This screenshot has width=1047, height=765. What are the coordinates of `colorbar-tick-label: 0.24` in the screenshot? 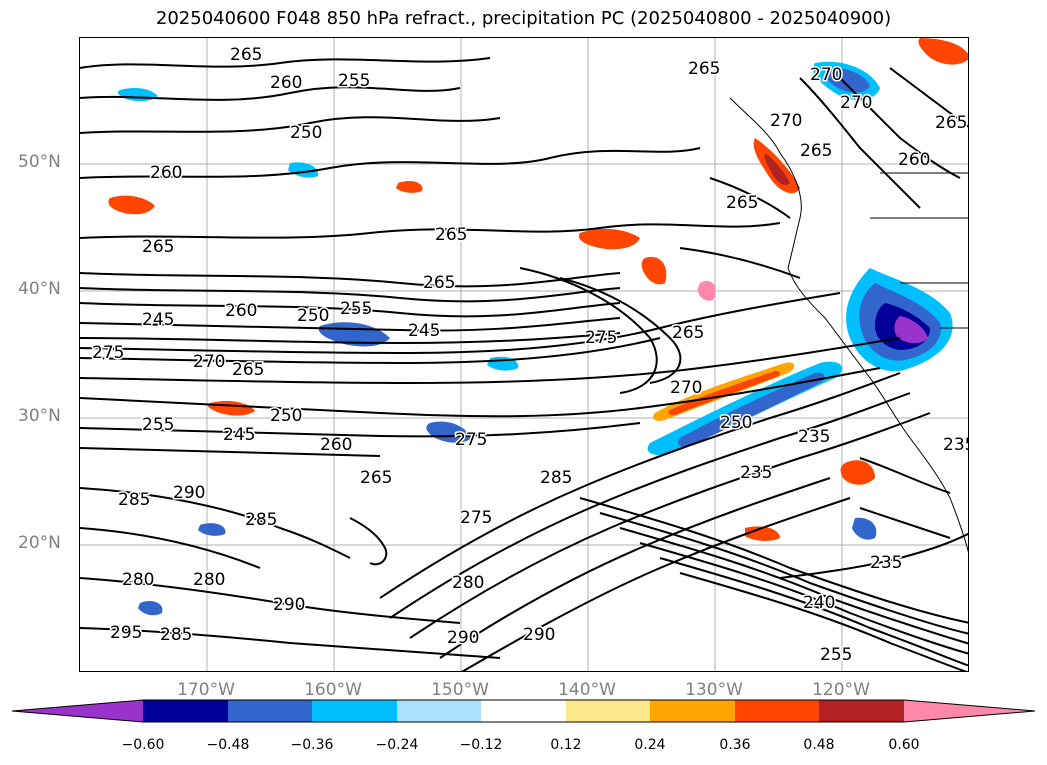 It's located at (650, 745).